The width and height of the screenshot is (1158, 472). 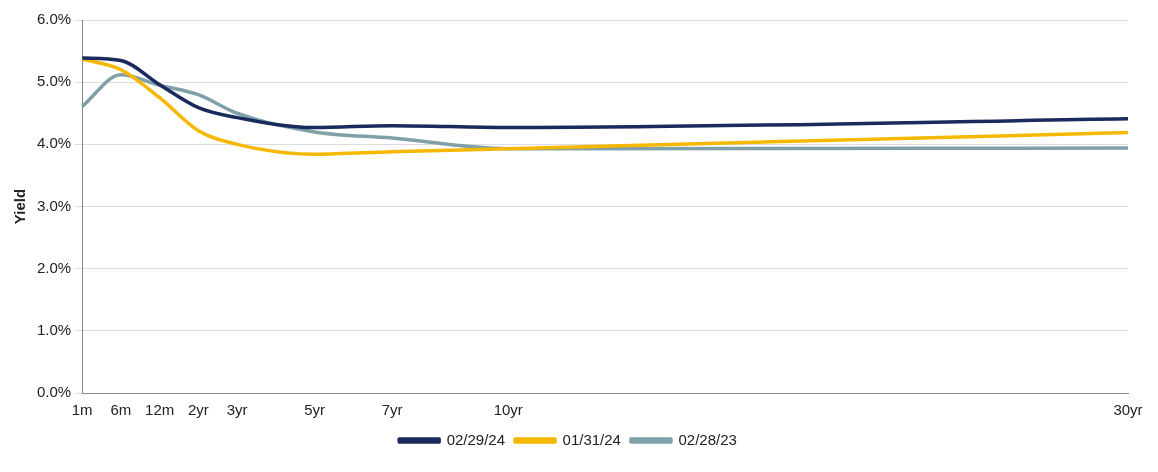 What do you see at coordinates (476, 439) in the screenshot?
I see `legend-label: 02/29/24` at bounding box center [476, 439].